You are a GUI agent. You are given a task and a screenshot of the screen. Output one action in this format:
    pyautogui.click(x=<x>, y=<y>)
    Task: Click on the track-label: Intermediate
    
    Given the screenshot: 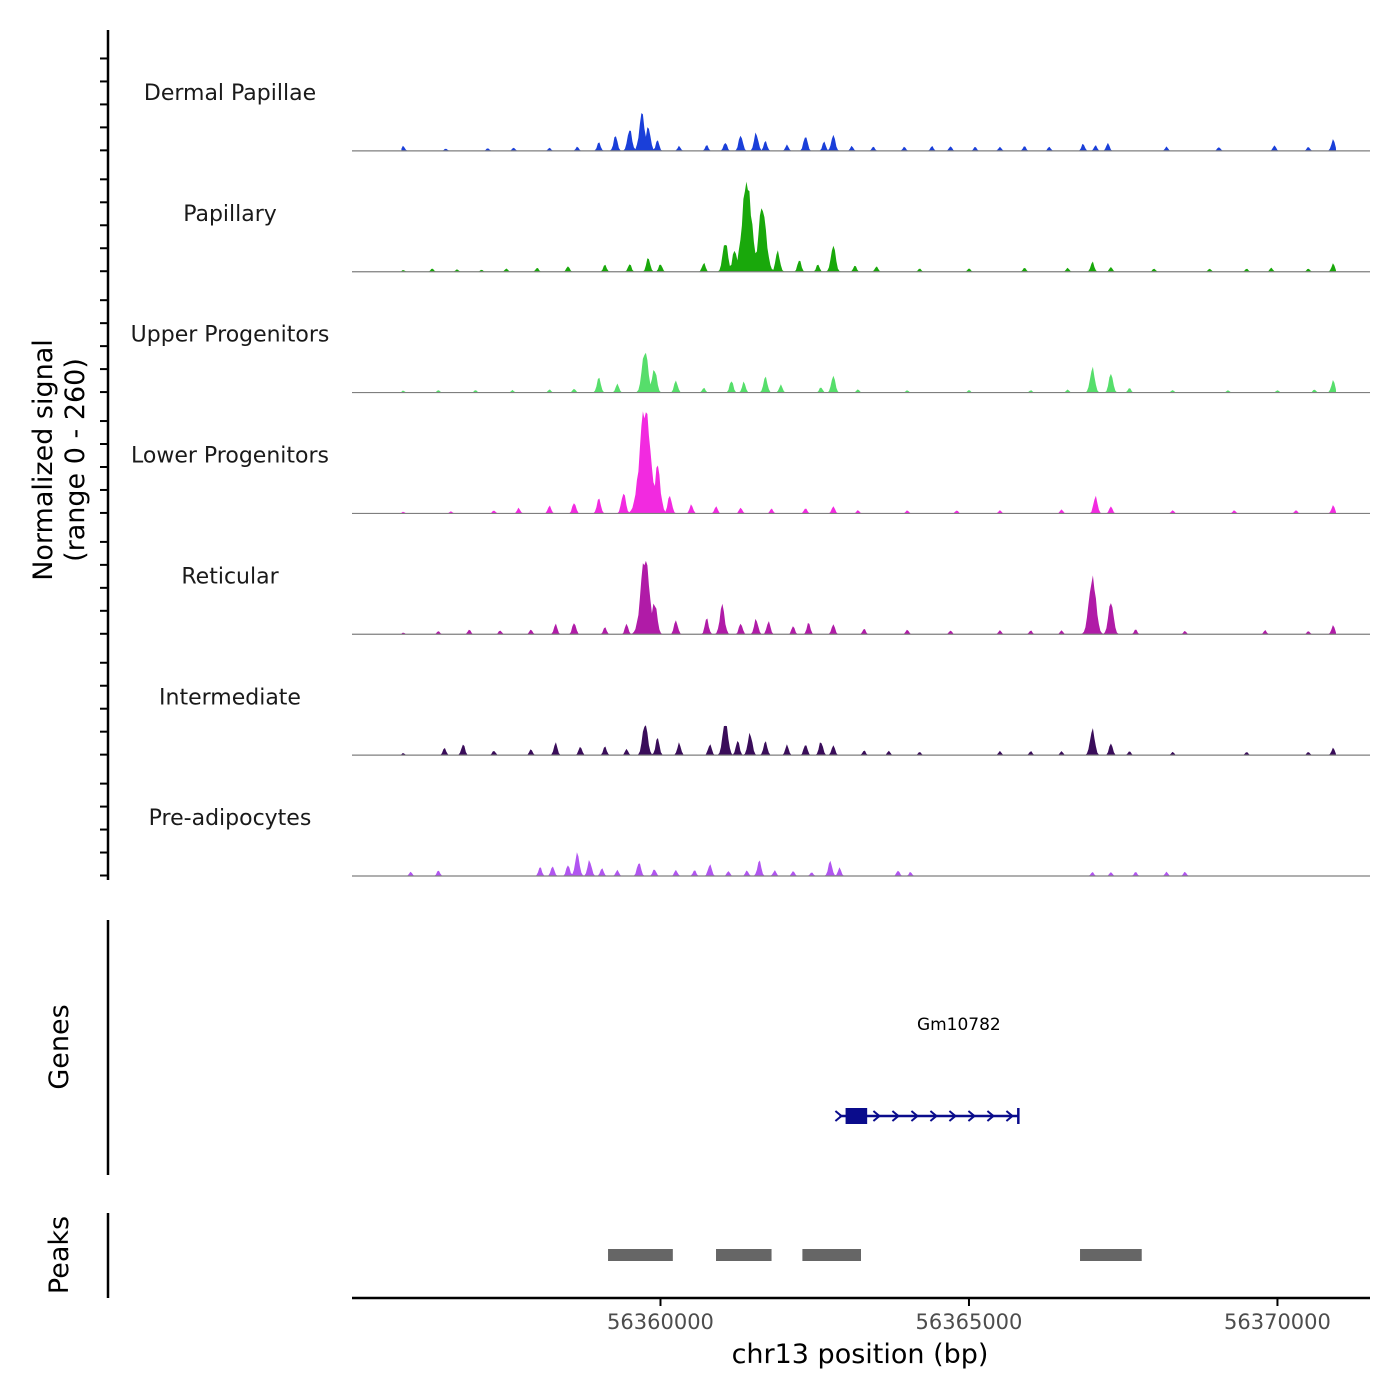 What is the action you would take?
    pyautogui.click(x=230, y=697)
    